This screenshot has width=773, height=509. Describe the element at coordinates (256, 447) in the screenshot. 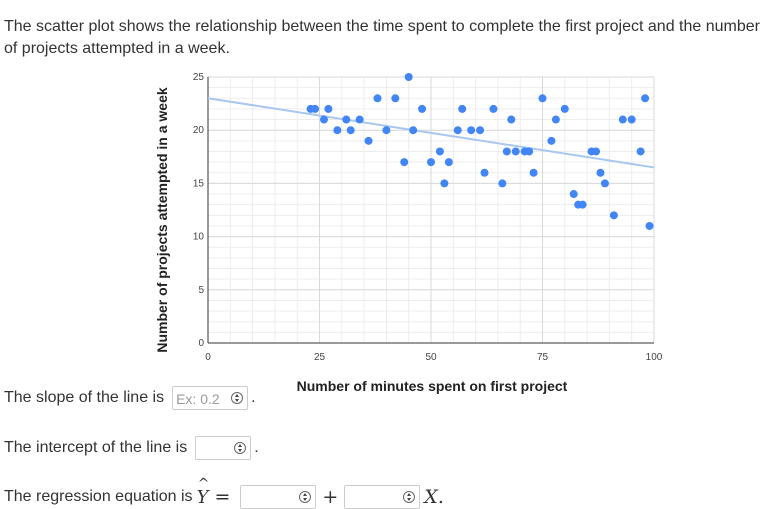

I see `intercept-period: .` at that location.